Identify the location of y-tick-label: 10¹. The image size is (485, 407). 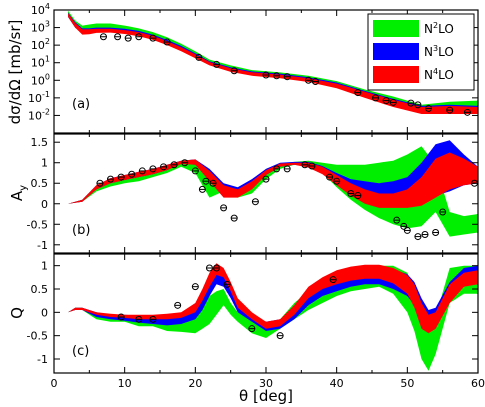
(40, 62).